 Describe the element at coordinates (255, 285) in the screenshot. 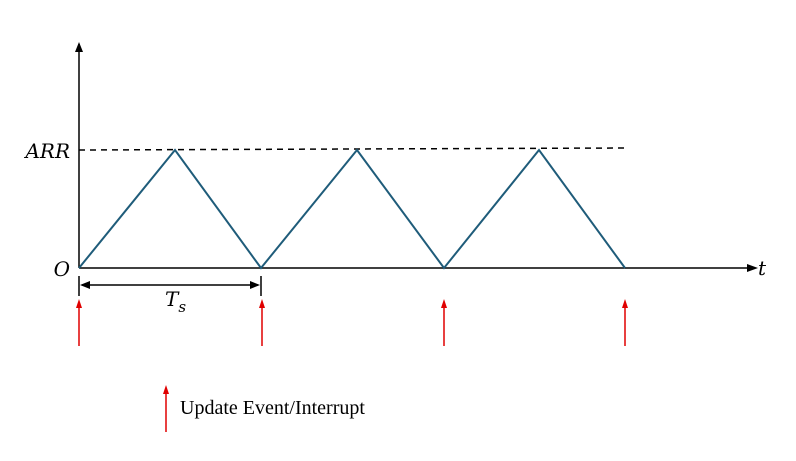

I see `period-arrowhead-right` at that location.